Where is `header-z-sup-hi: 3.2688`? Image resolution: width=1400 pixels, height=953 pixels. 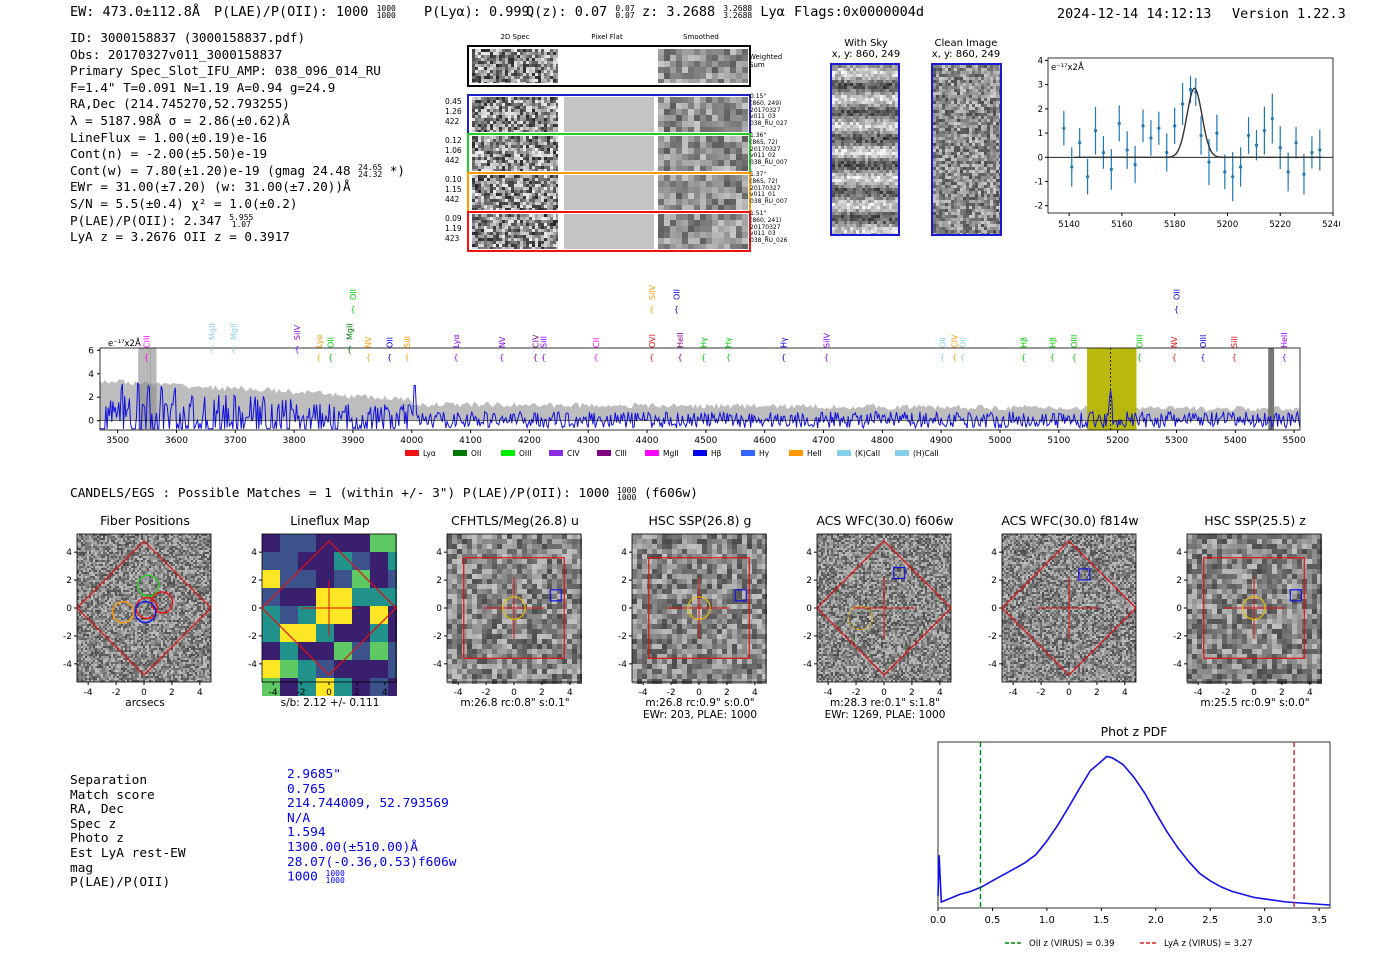 header-z-sup-hi: 3.2688 is located at coordinates (737, 9).